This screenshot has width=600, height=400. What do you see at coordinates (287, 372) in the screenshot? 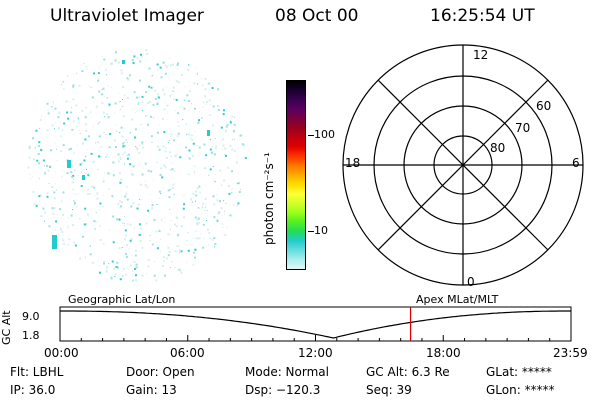
I see `info-mode: Mode: Normal` at bounding box center [287, 372].